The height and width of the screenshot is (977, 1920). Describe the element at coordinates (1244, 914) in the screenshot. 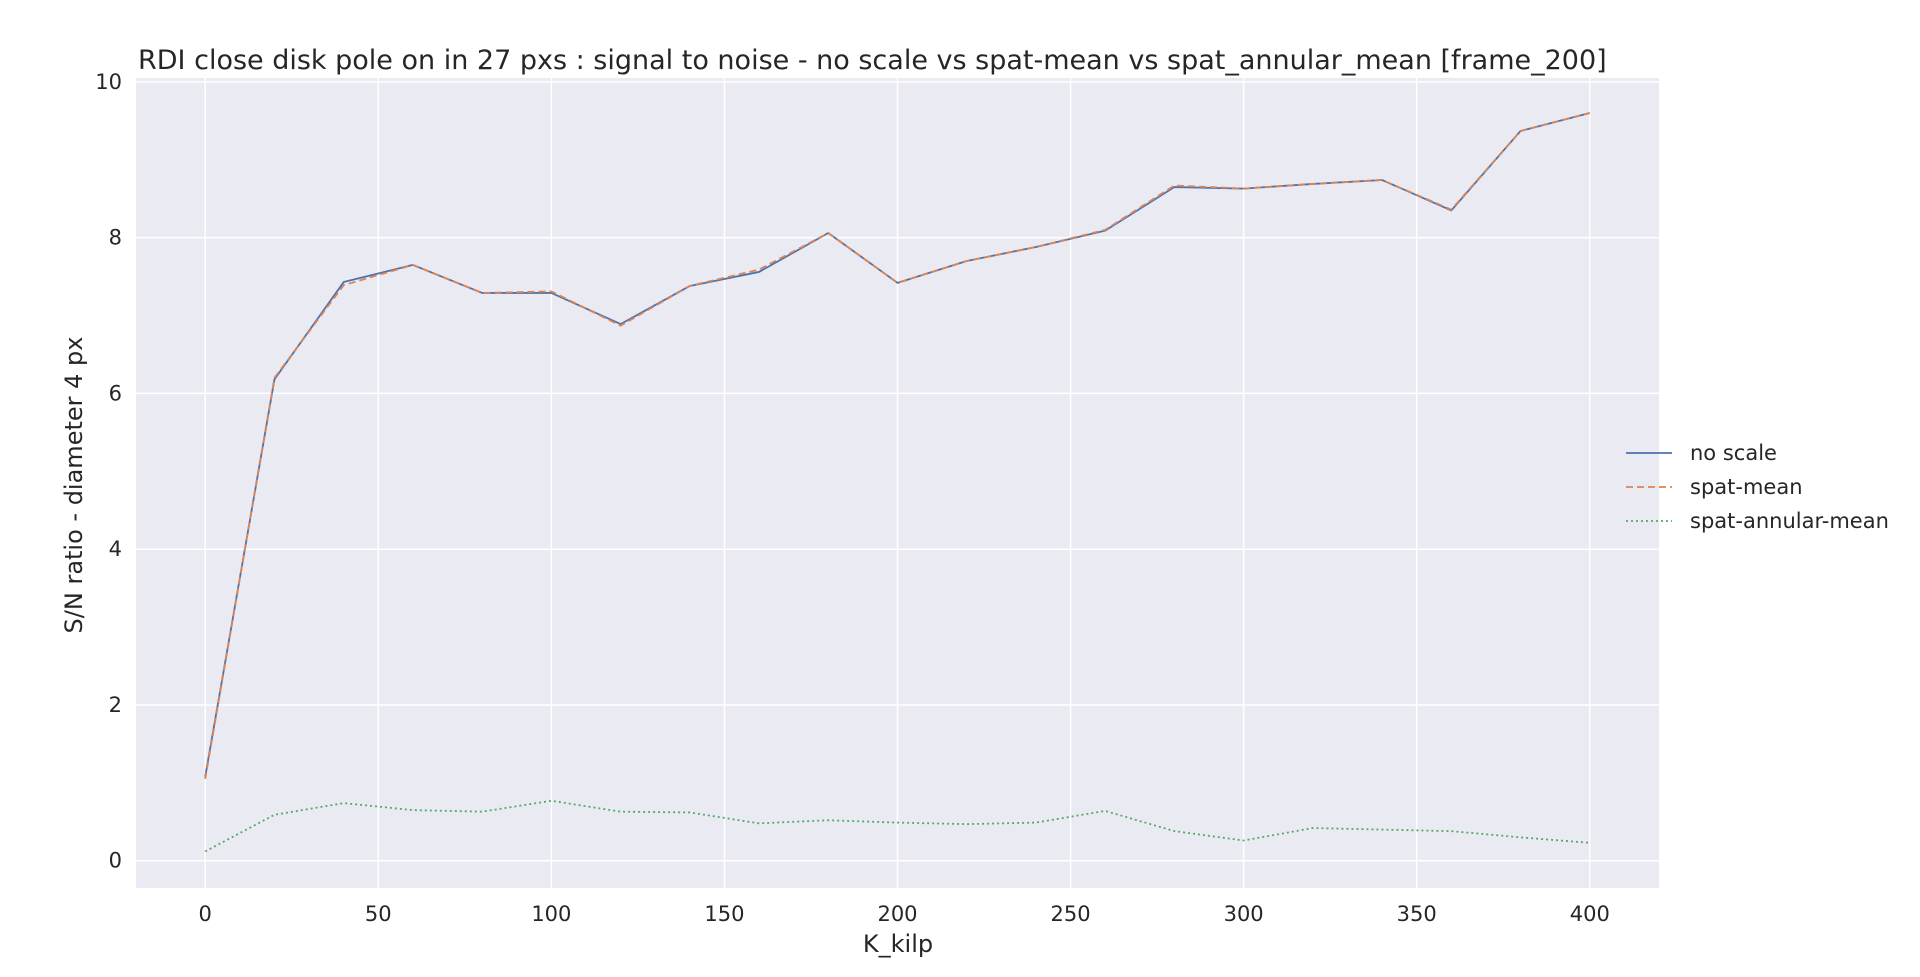

I see `x-tick-label: 300` at that location.